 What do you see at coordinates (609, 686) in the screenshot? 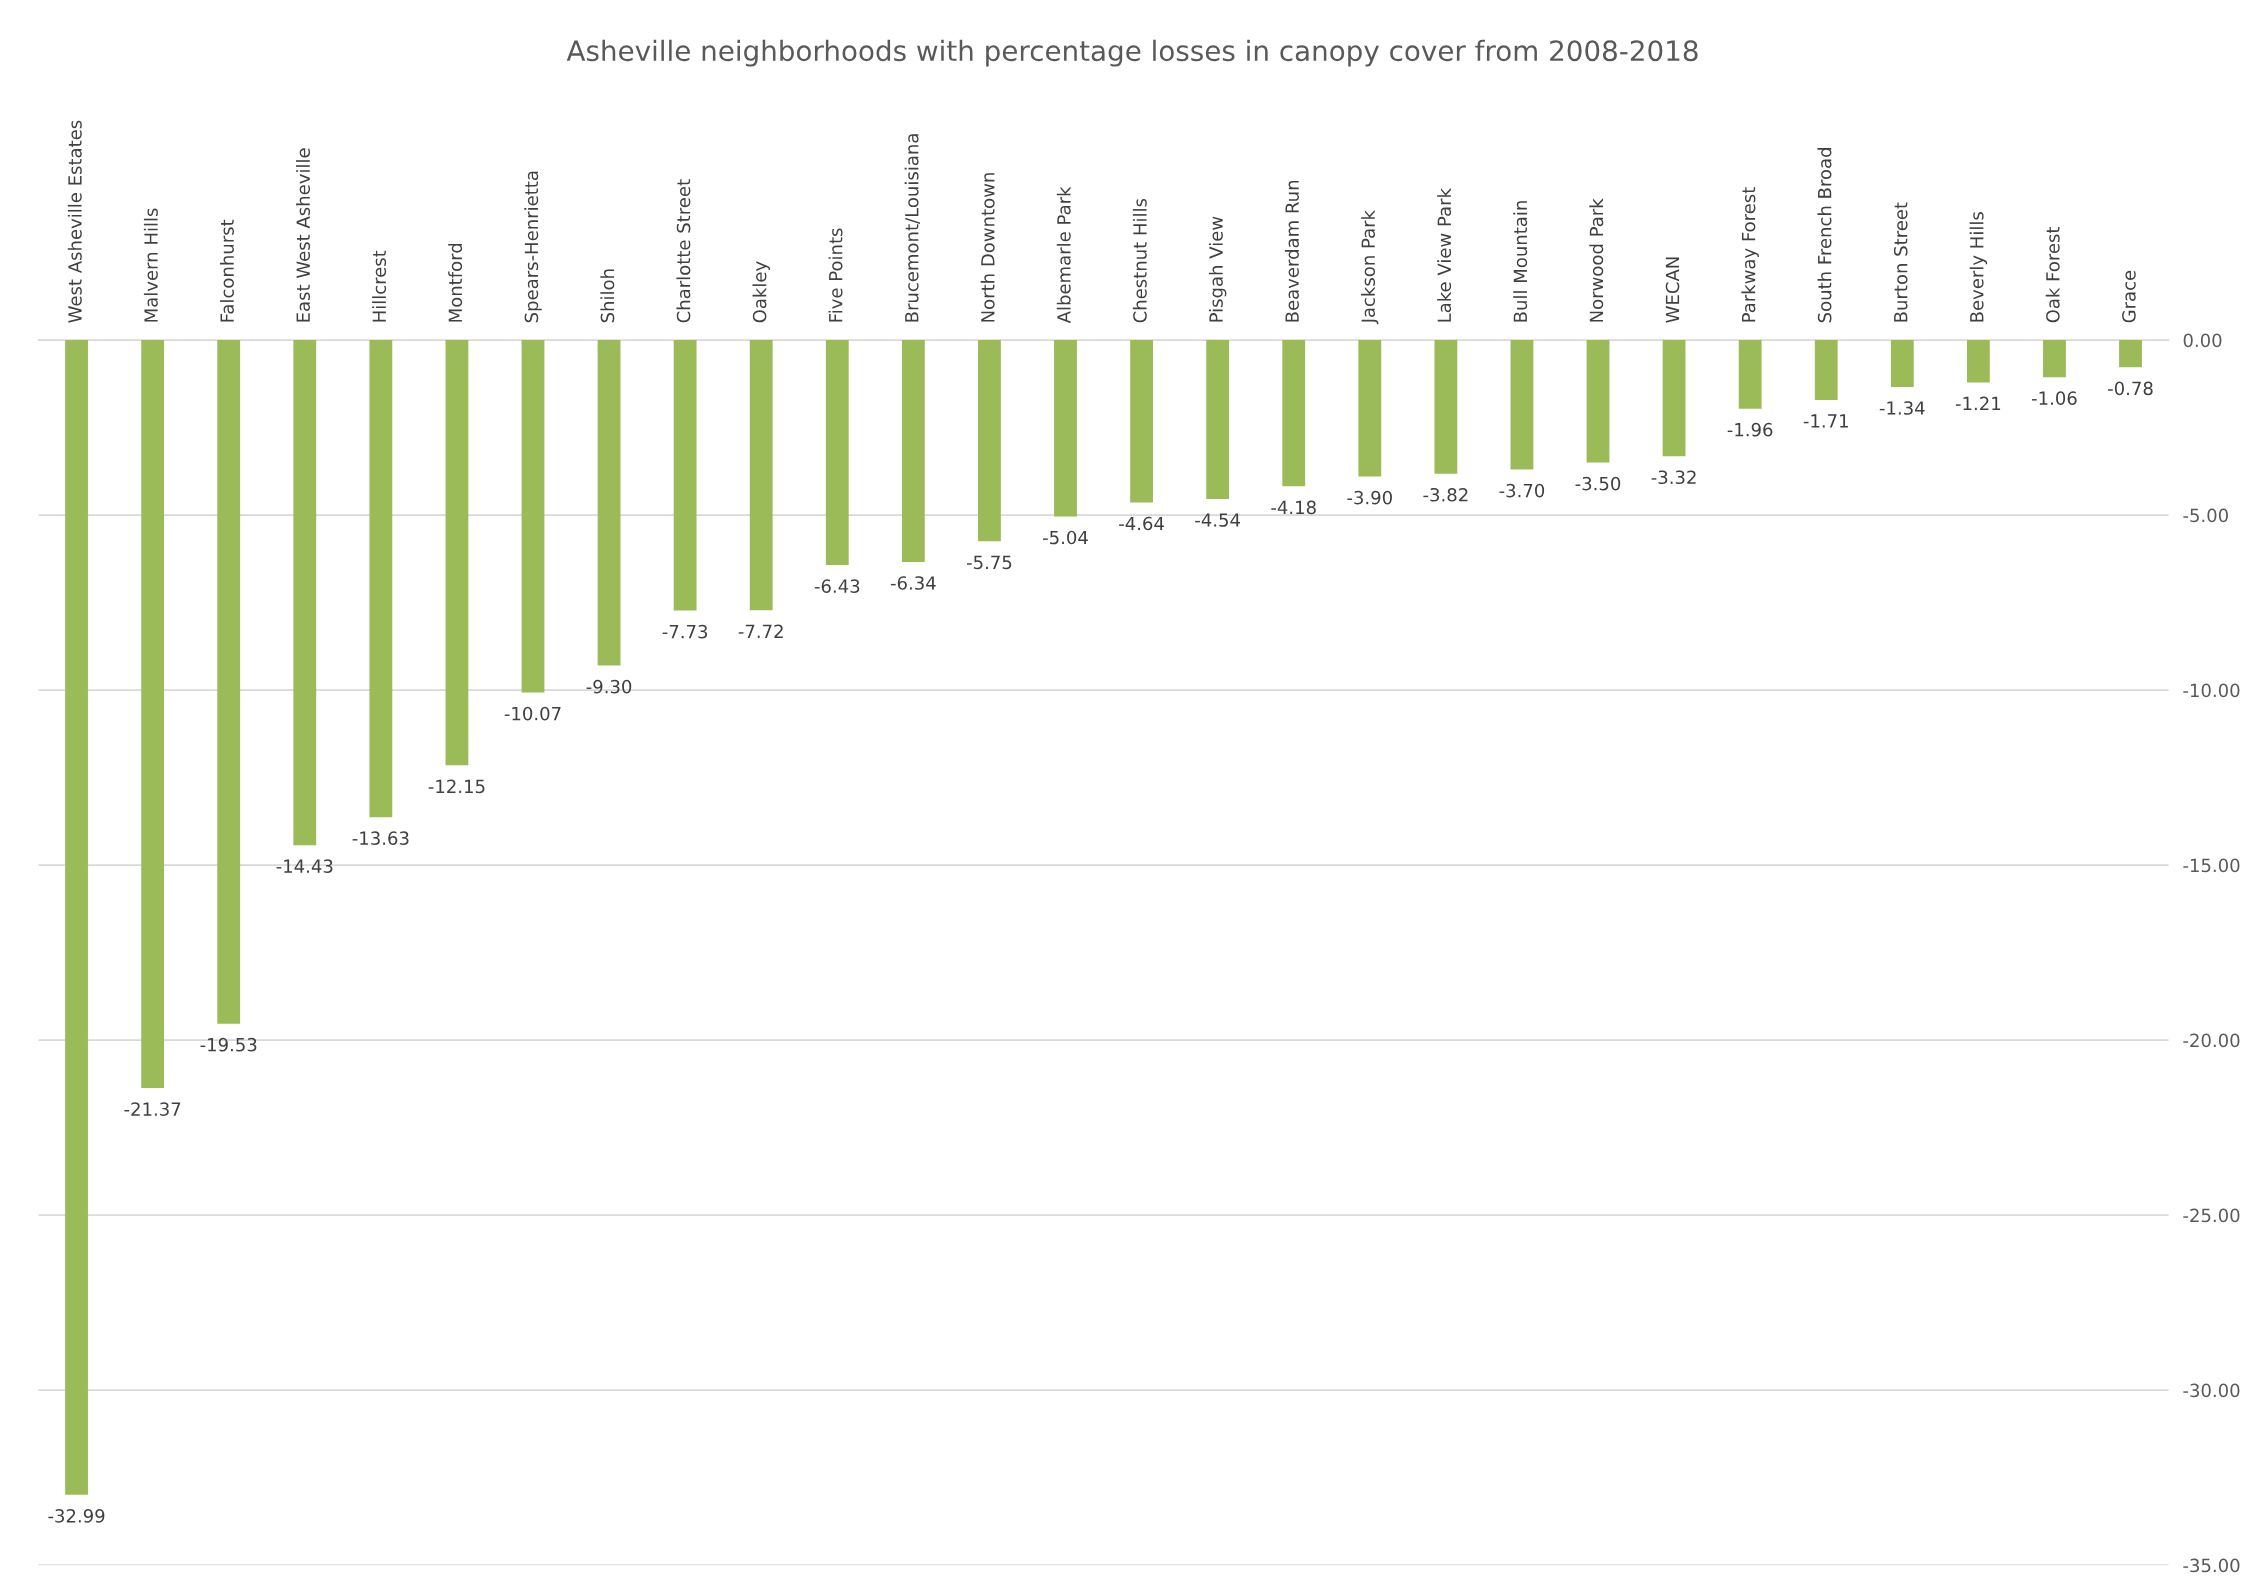
I see `data-label: -9.30` at bounding box center [609, 686].